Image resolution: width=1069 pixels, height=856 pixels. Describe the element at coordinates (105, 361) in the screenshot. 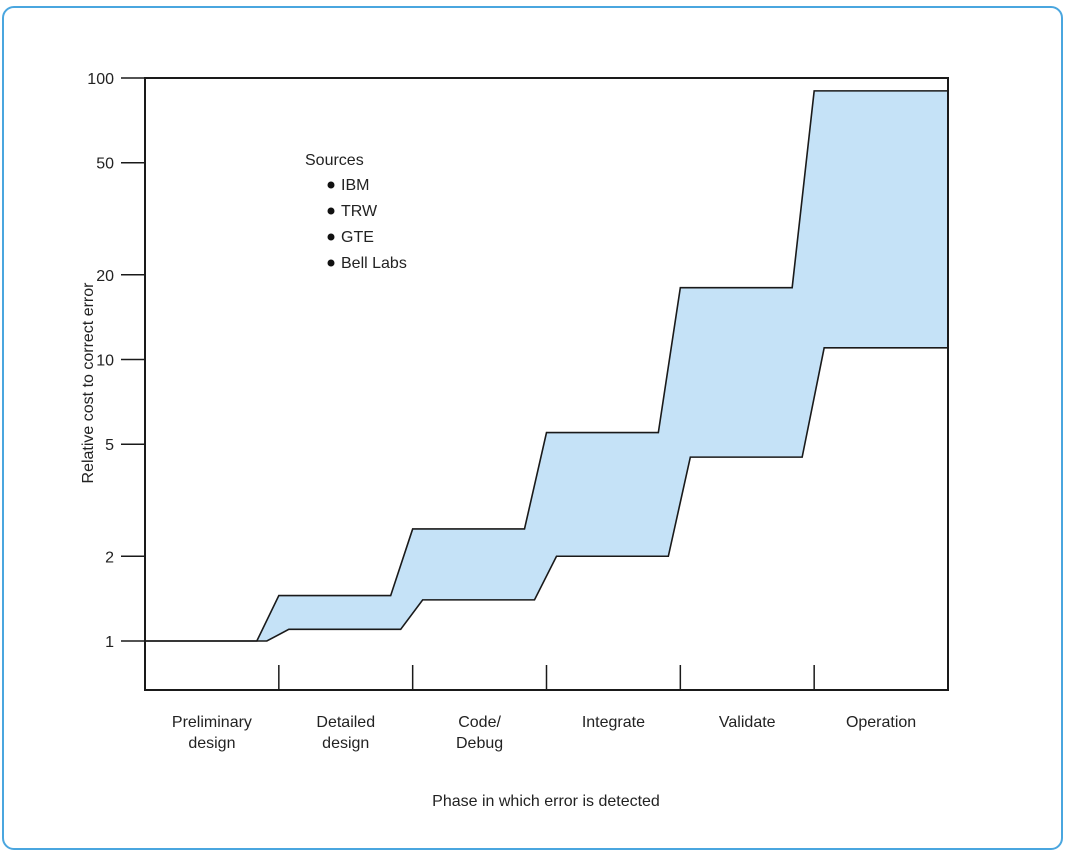

I see `y-tick-label: 10` at that location.